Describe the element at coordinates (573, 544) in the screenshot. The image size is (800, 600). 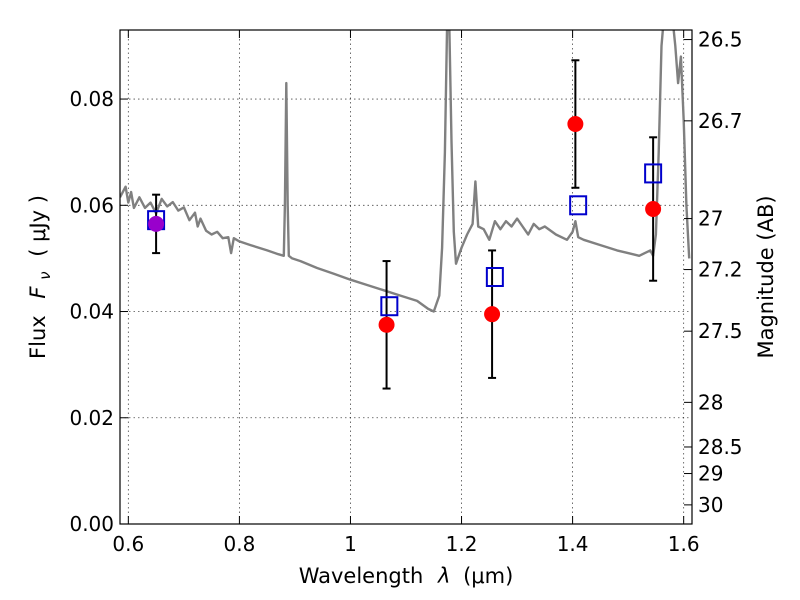
I see `x-tick-label: 1.4` at that location.